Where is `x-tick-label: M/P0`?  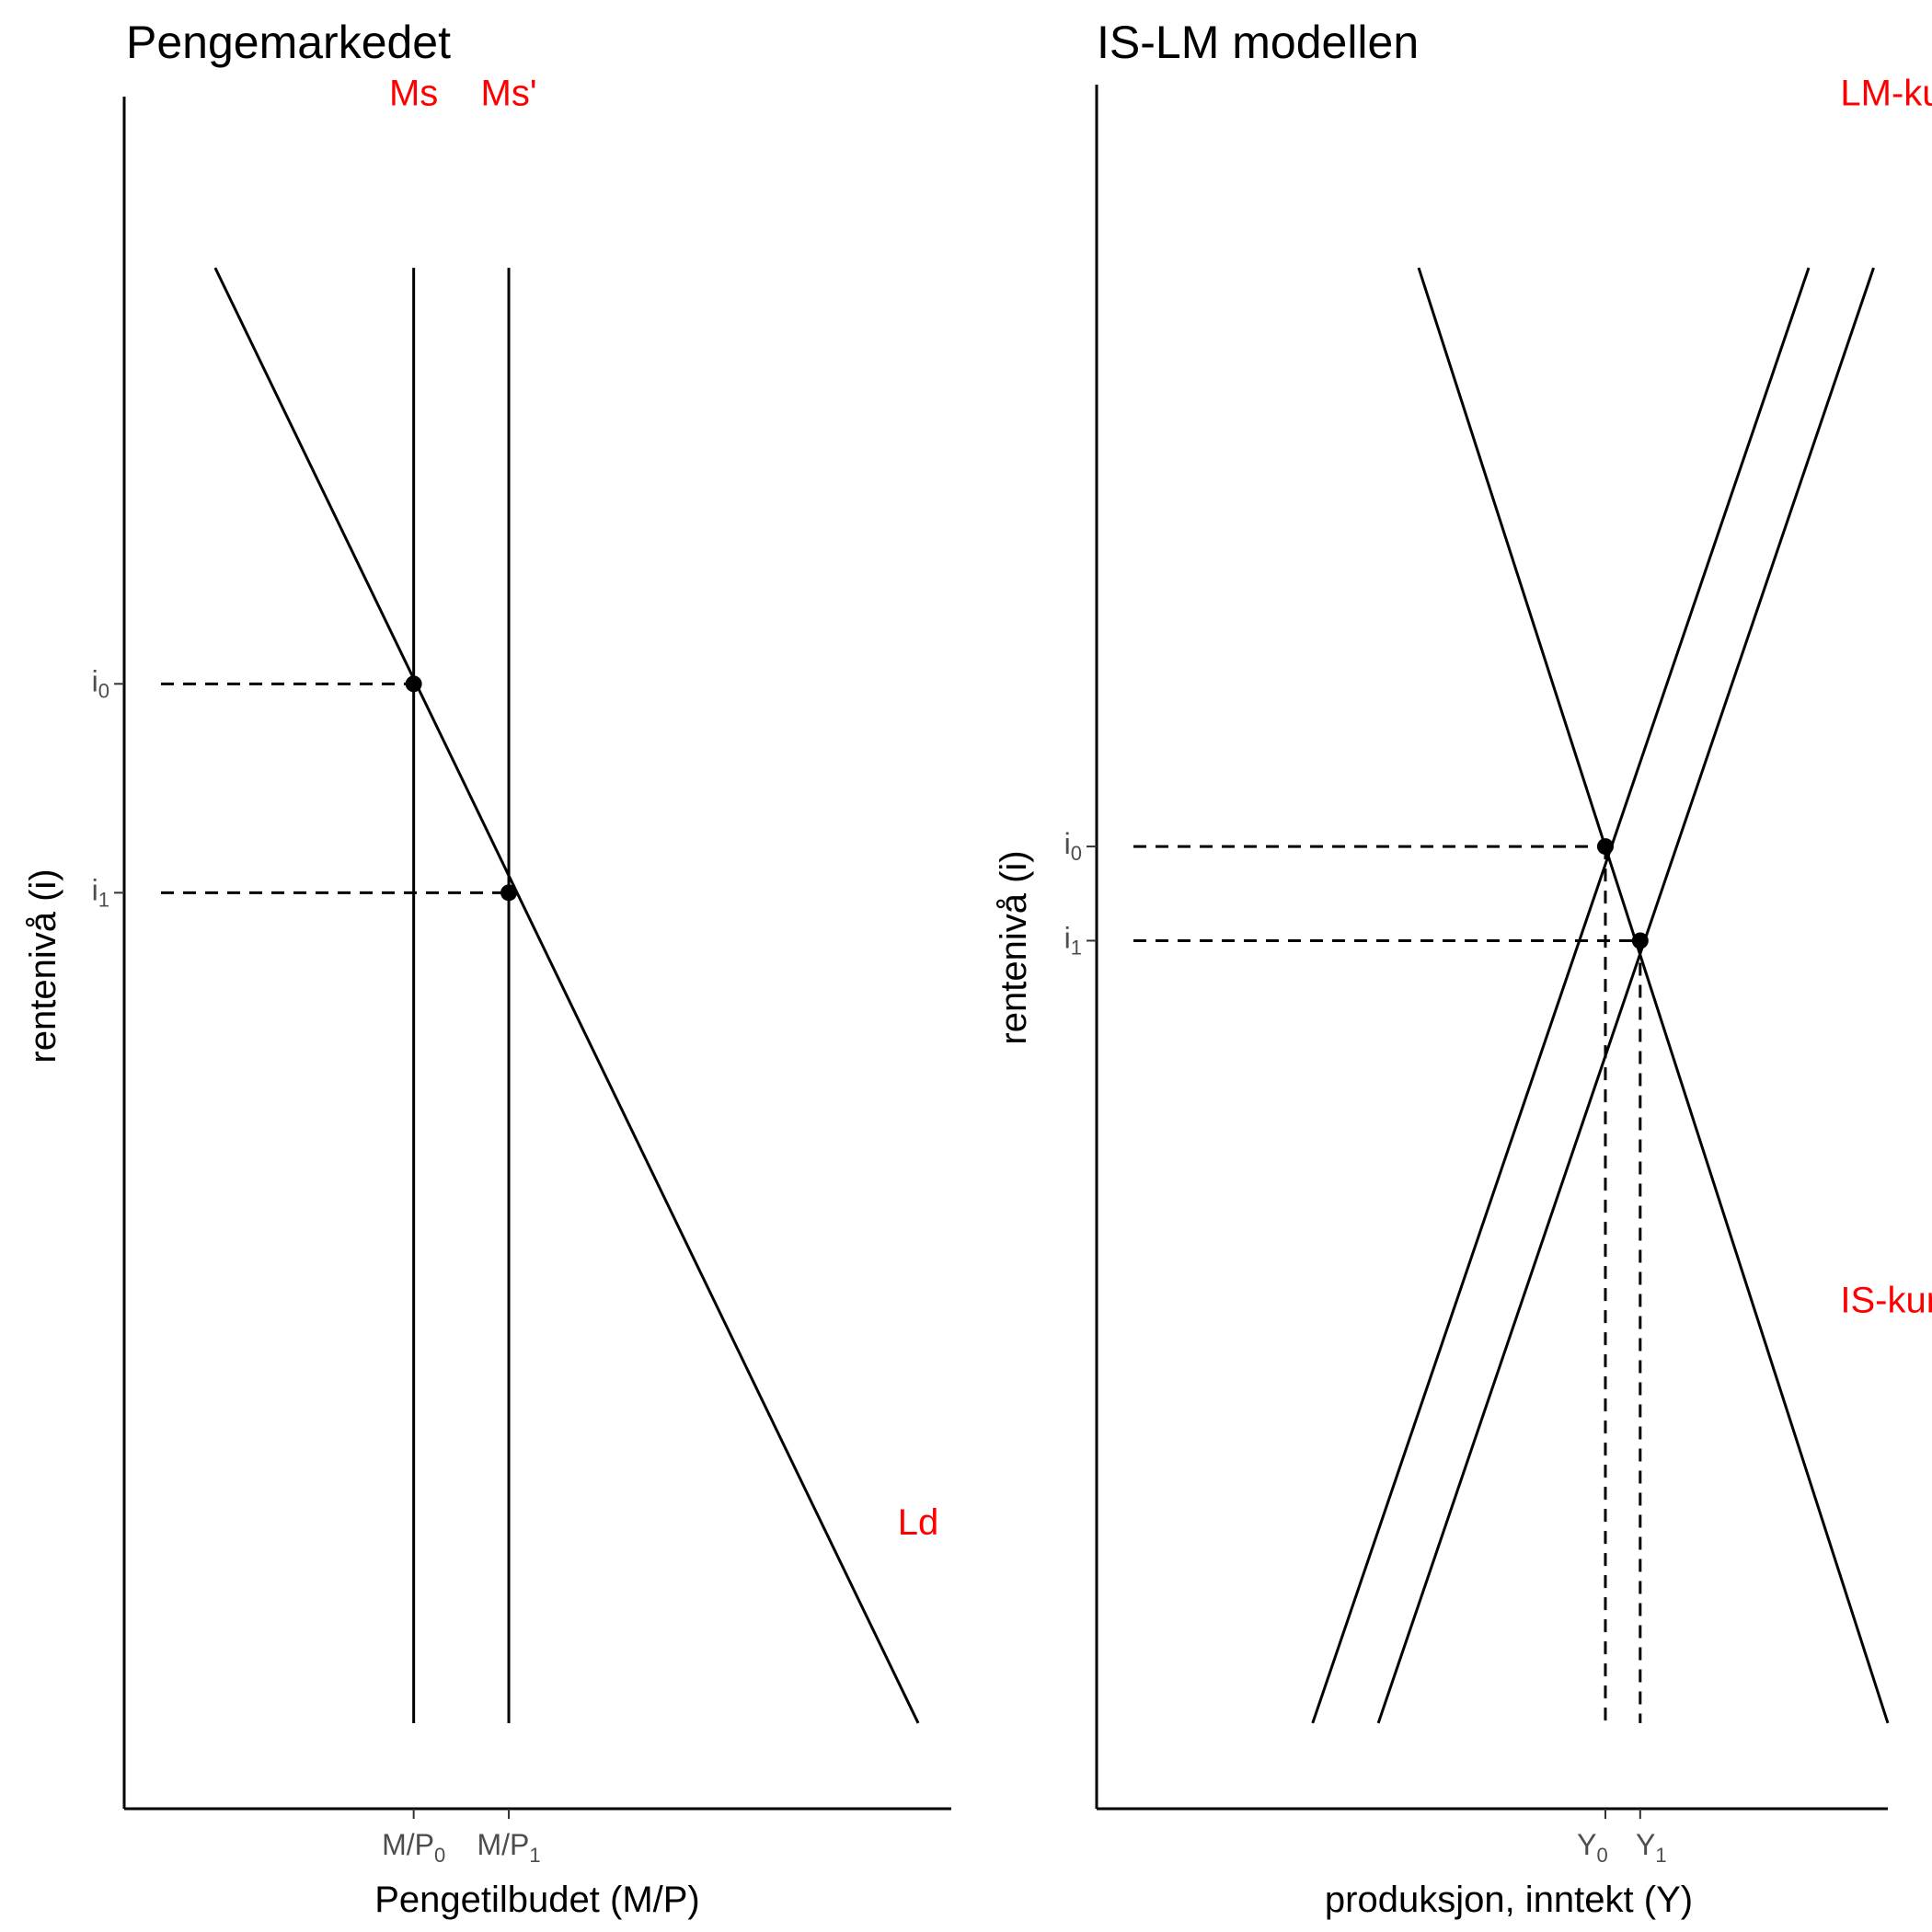
x-tick-label: M/P0 is located at coordinates (413, 1847).